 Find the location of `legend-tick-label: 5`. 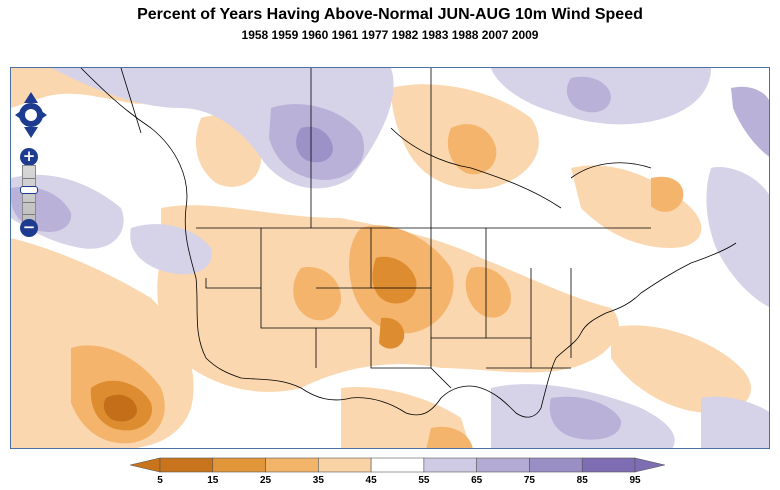

legend-tick-label: 5 is located at coordinates (160, 480).